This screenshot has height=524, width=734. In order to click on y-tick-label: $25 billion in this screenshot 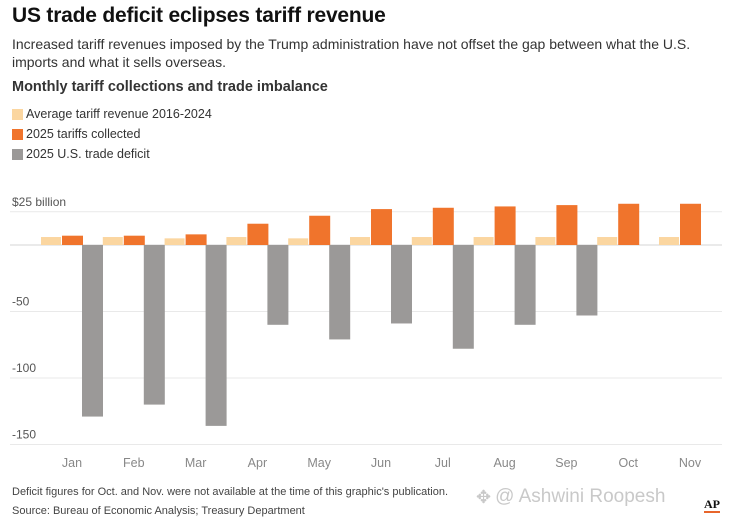, I will do `click(39, 202)`.